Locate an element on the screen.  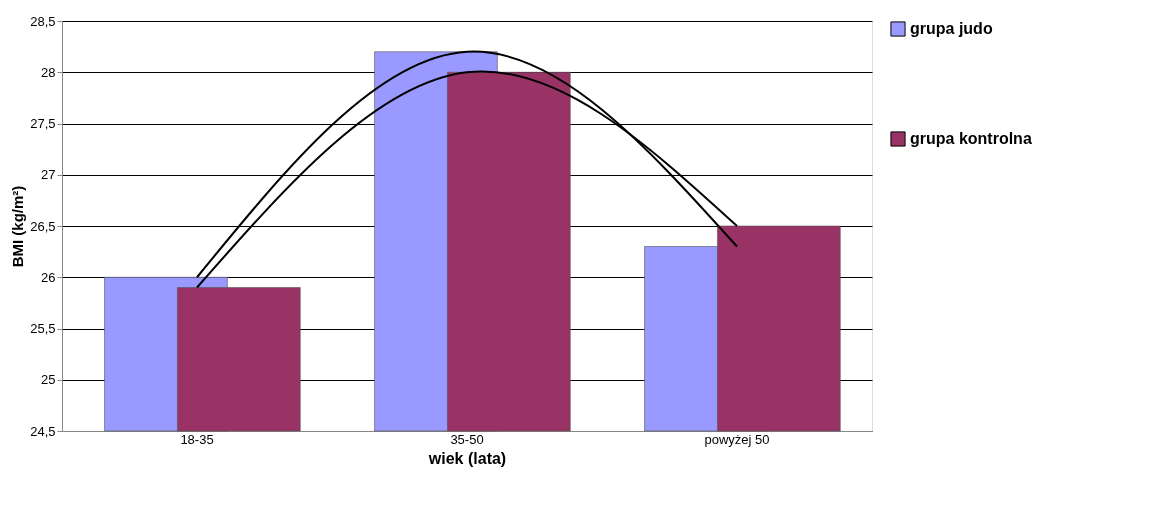
y-tick-label: 26 is located at coordinates (48, 277).